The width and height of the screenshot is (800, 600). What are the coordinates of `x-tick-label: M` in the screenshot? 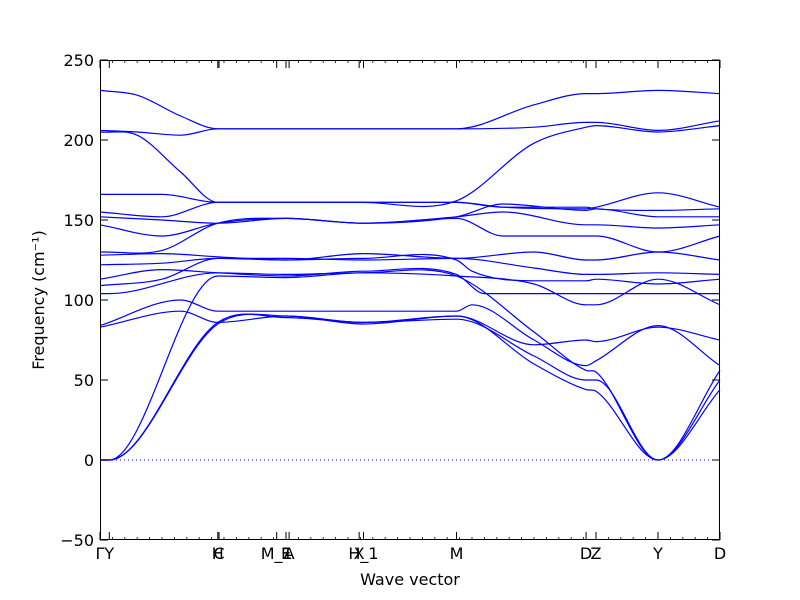 It's located at (457, 553).